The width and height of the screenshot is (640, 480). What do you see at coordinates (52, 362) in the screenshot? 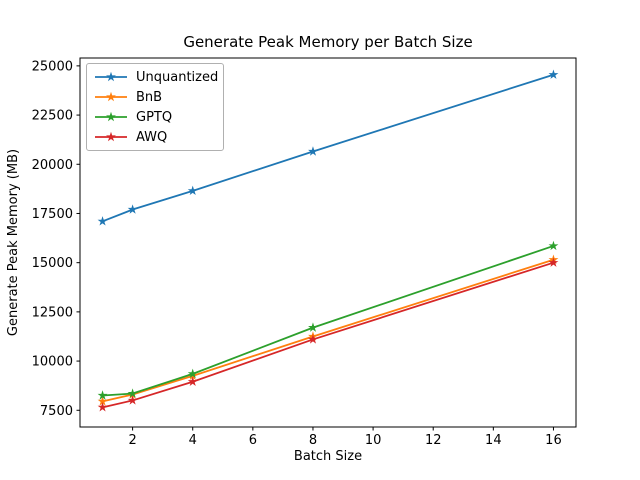
I see `y-tick-label: 10000` at bounding box center [52, 362].